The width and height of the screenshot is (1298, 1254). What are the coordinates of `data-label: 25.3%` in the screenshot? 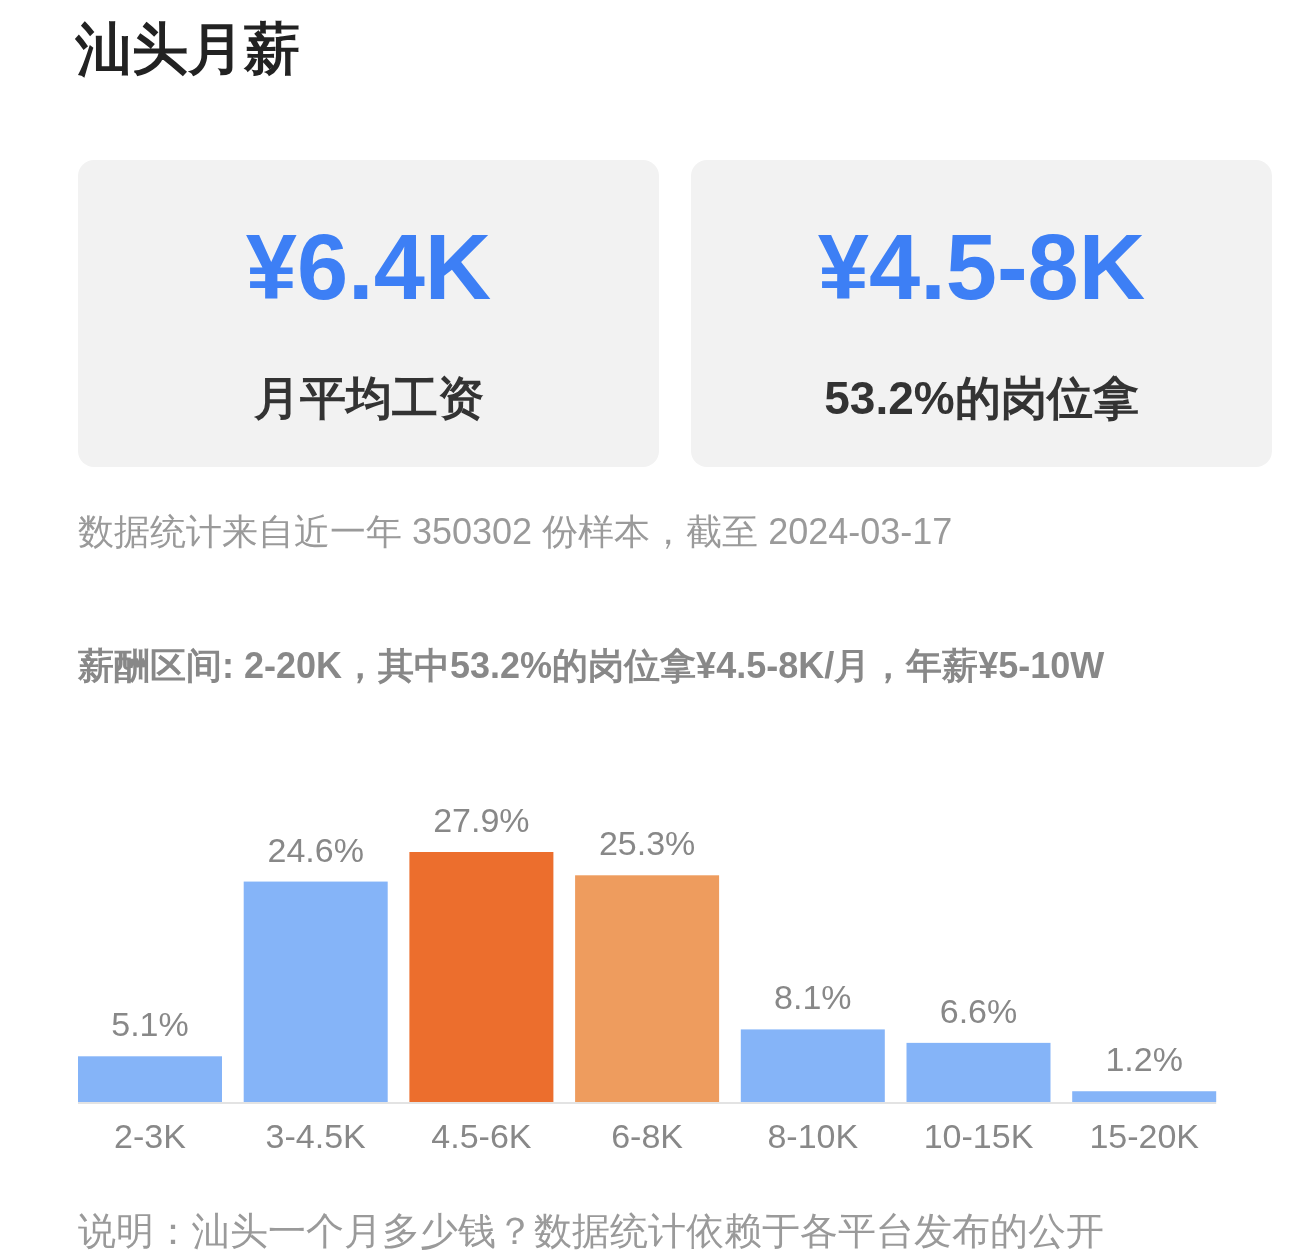 It's located at (647, 843).